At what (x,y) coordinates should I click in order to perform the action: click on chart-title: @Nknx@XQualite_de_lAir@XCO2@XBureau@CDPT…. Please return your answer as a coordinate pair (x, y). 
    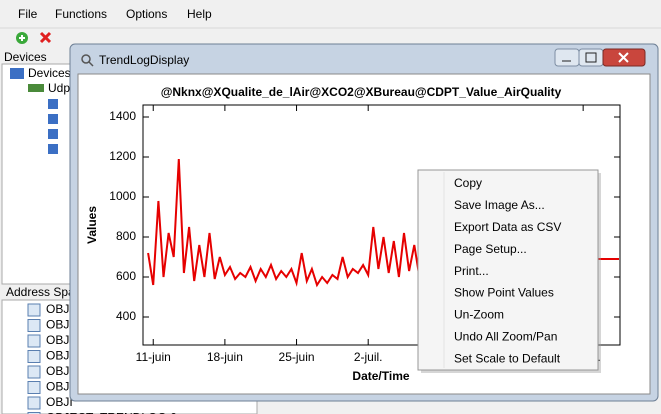
    Looking at the image, I should click on (361, 92).